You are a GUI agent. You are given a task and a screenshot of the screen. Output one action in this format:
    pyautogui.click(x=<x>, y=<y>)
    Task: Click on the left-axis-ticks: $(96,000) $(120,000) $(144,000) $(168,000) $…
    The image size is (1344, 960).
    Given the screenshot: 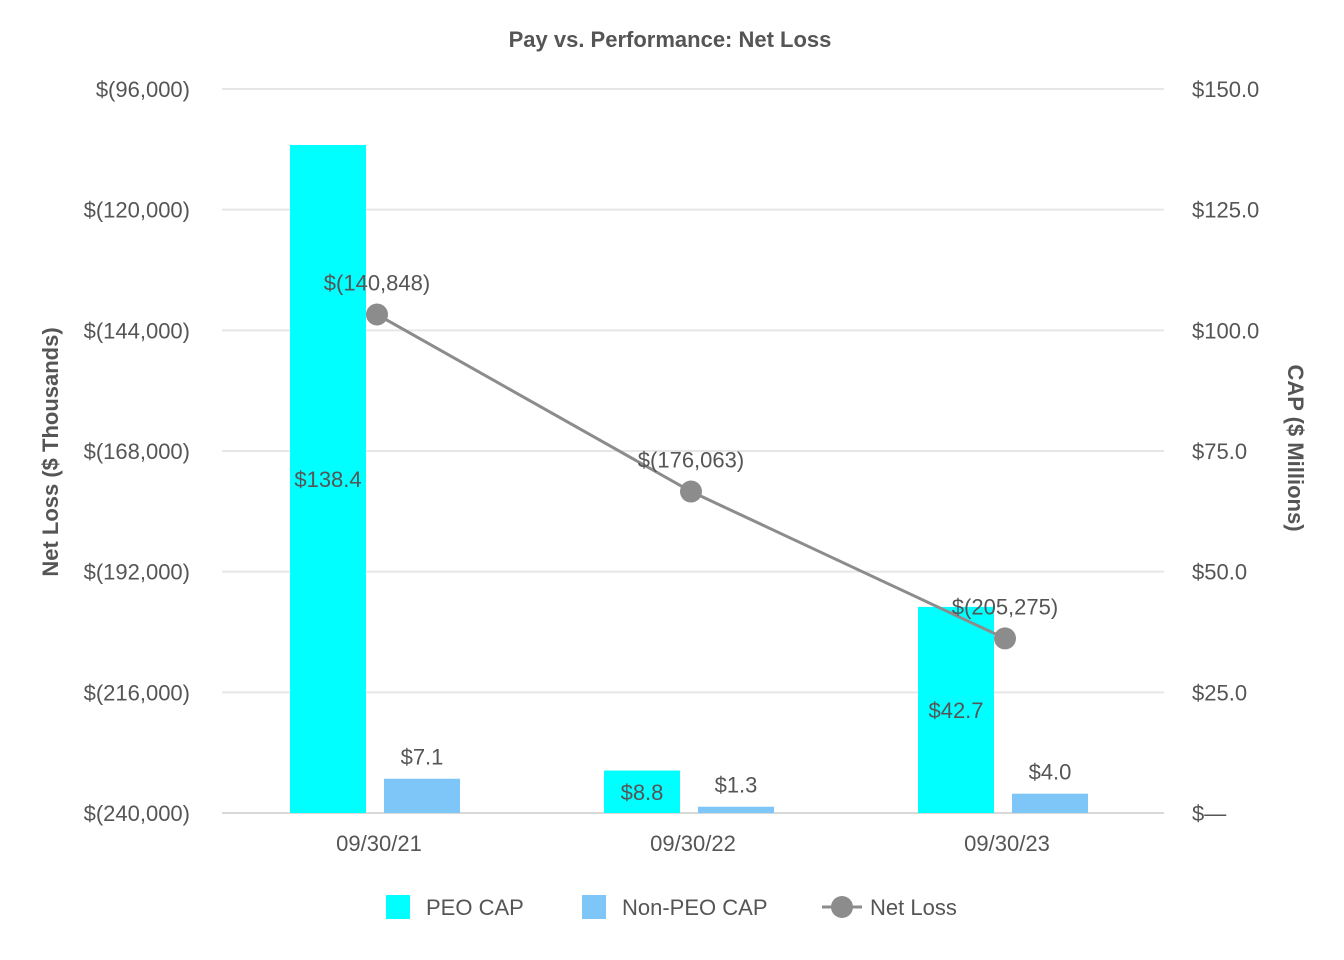 What is the action you would take?
    pyautogui.click(x=137, y=451)
    